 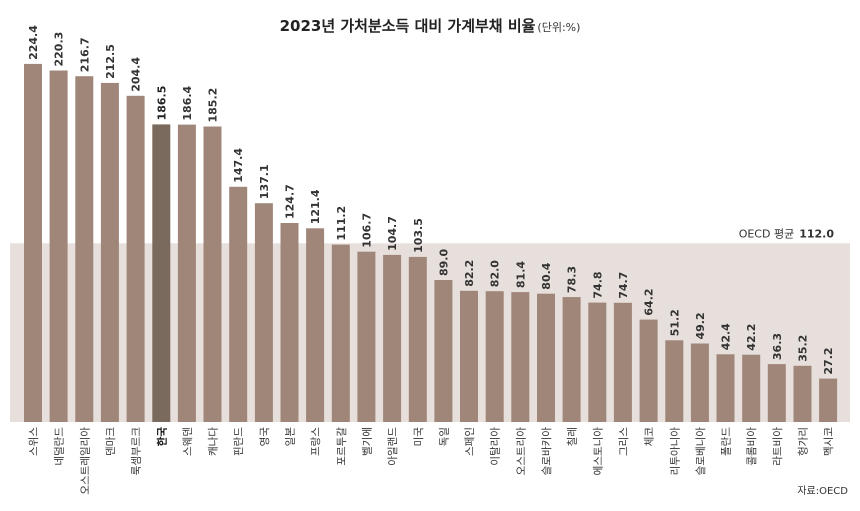 What do you see at coordinates (392, 233) in the screenshot?
I see `value-label-14: 104.7` at bounding box center [392, 233].